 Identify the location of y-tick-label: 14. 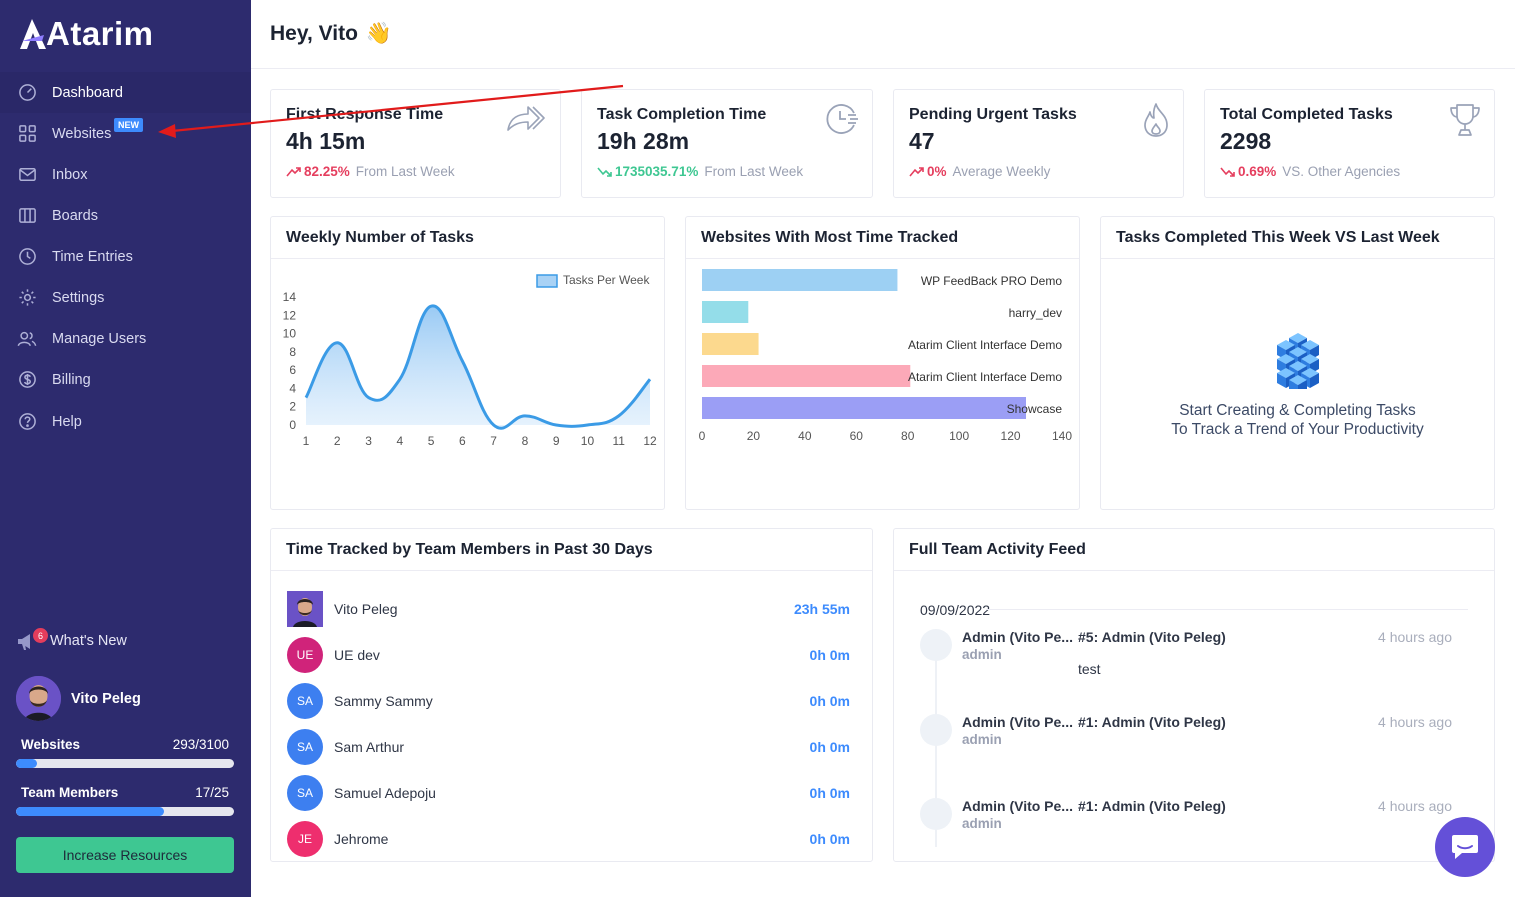
(290, 297).